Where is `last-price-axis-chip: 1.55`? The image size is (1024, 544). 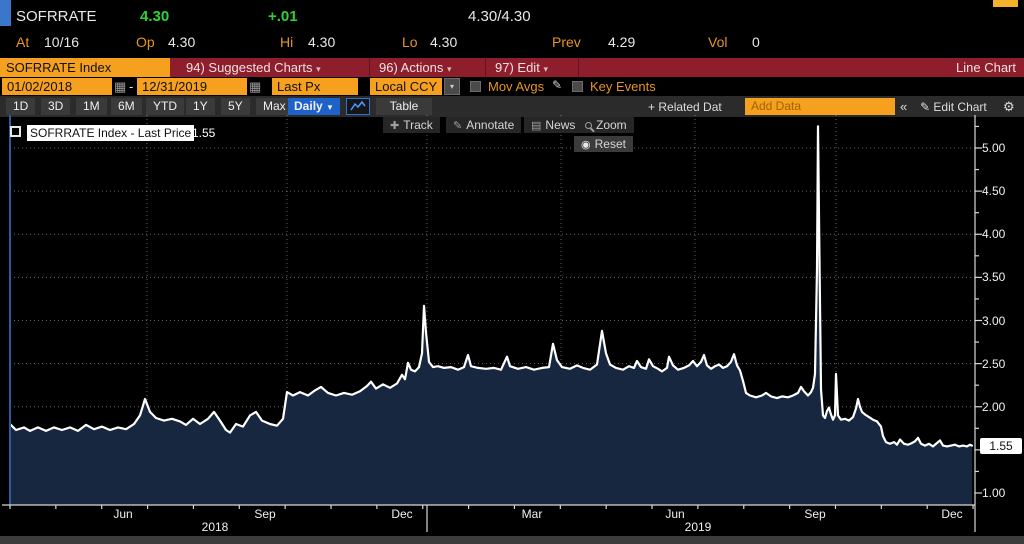 last-price-axis-chip: 1.55 is located at coordinates (1001, 445).